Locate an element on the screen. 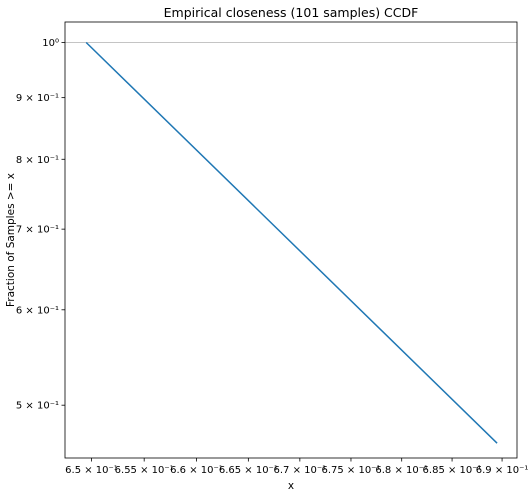 The width and height of the screenshot is (532, 498). x-tick-label-3: 6.65 × 10⁻¹ is located at coordinates (248, 470).